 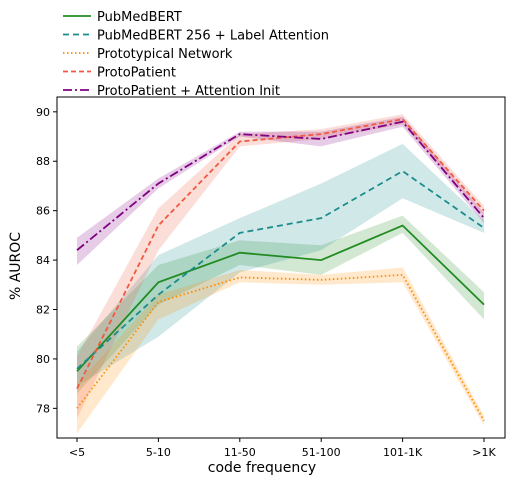 What do you see at coordinates (321, 452) in the screenshot?
I see `x-tick-label-3: 51-100` at bounding box center [321, 452].